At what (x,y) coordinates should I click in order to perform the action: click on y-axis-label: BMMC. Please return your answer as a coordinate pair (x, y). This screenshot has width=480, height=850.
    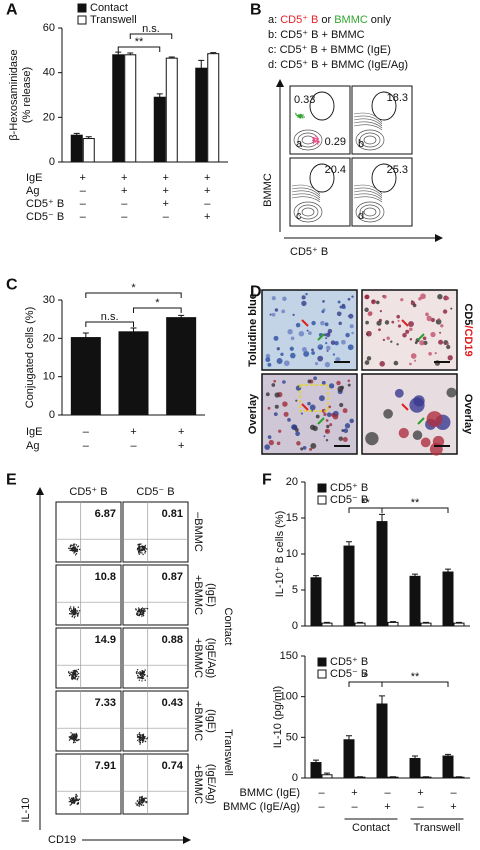
    Looking at the image, I should click on (268, 190).